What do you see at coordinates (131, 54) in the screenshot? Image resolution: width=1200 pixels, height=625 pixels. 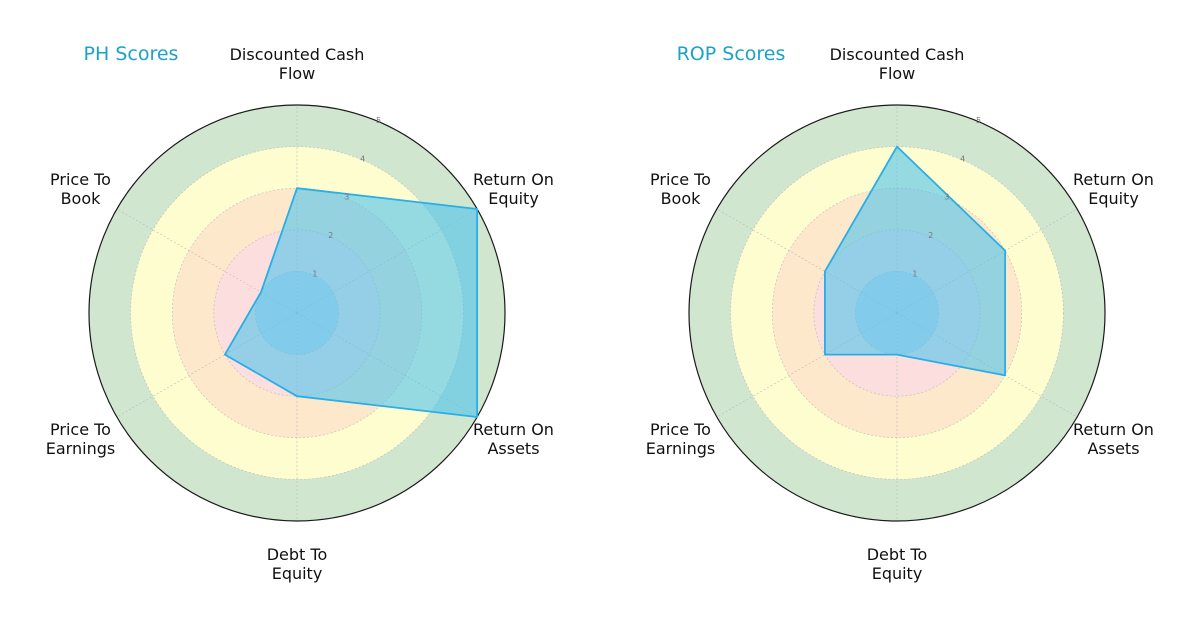 I see `chart-title: PH Scores` at bounding box center [131, 54].